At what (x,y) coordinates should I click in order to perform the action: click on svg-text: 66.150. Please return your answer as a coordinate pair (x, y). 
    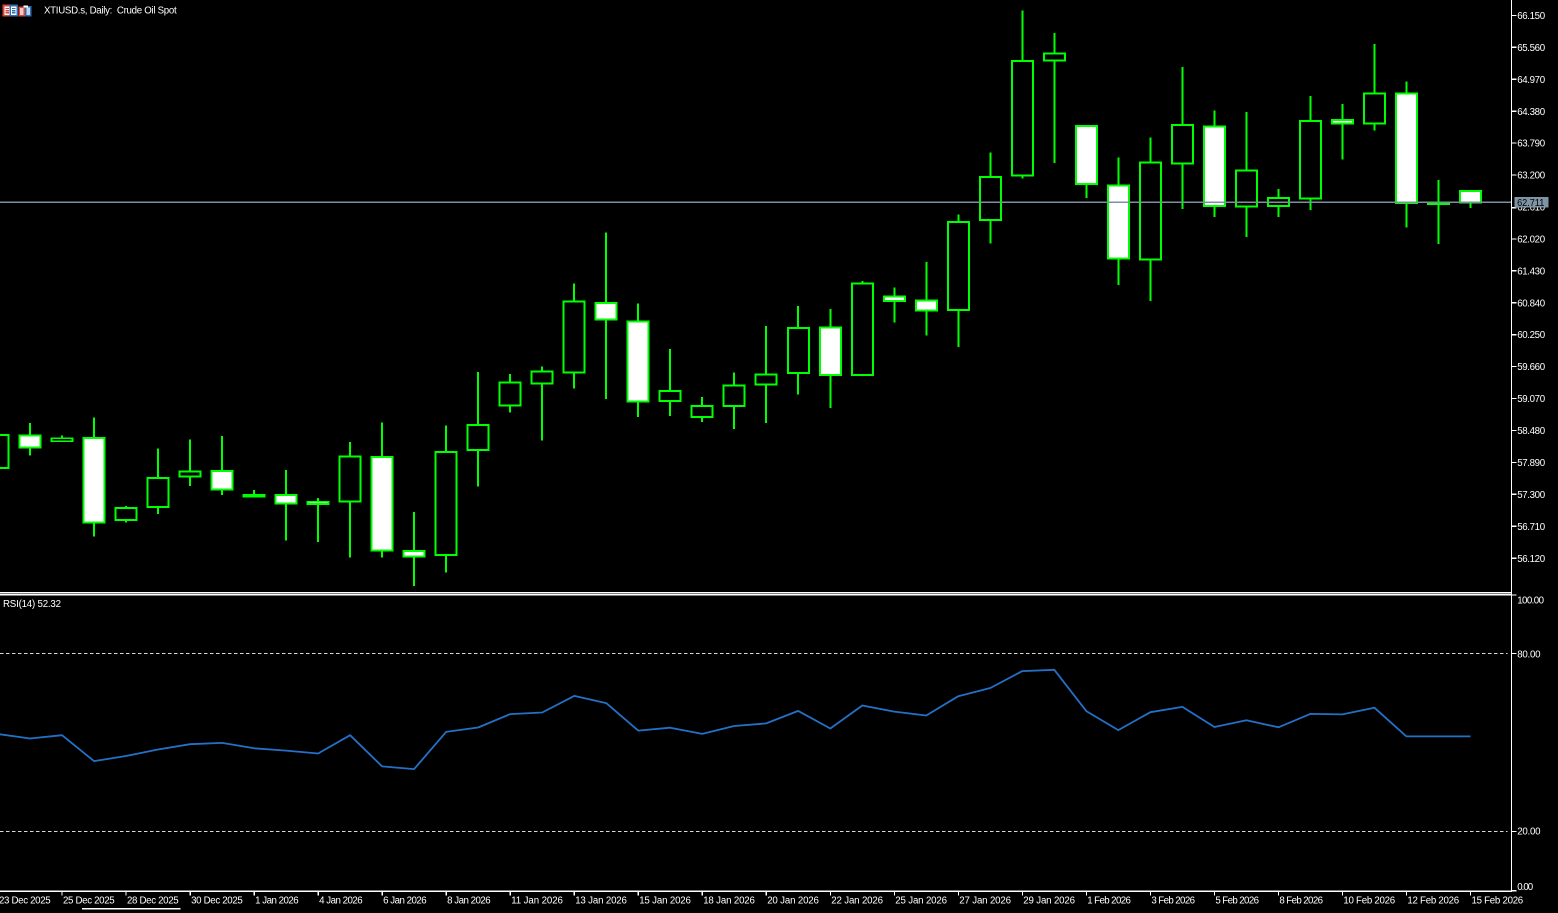
    Looking at the image, I should click on (1531, 16).